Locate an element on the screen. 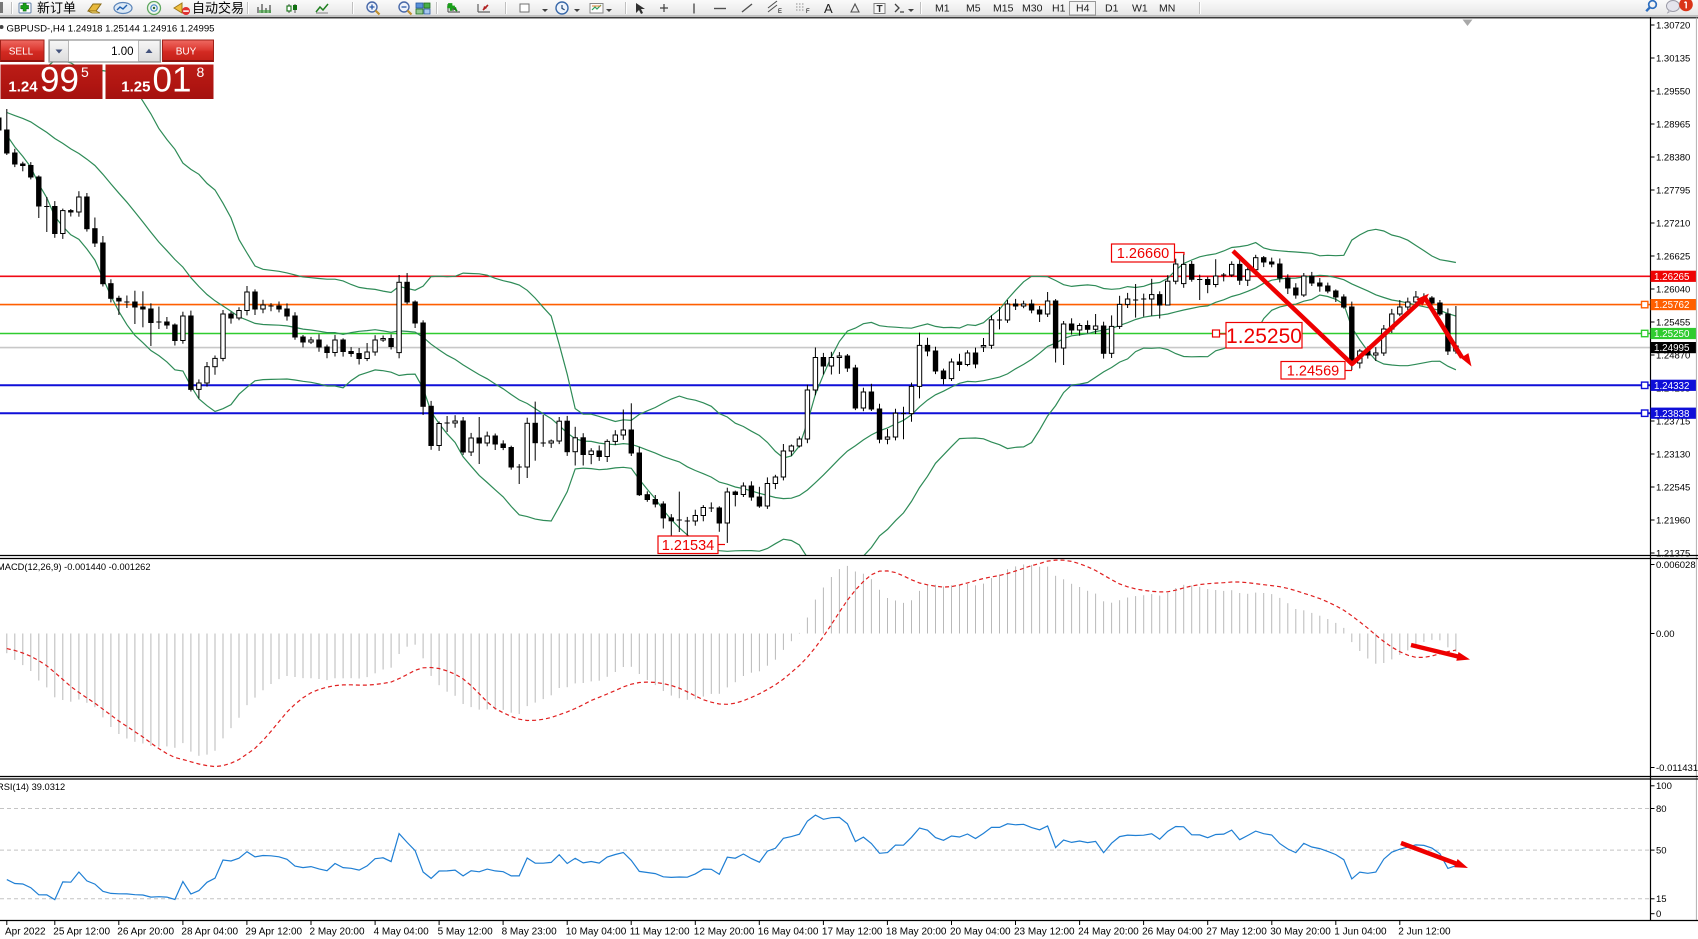 Image resolution: width=1698 pixels, height=939 pixels. svg-text: 1.30720 is located at coordinates (1673, 25).